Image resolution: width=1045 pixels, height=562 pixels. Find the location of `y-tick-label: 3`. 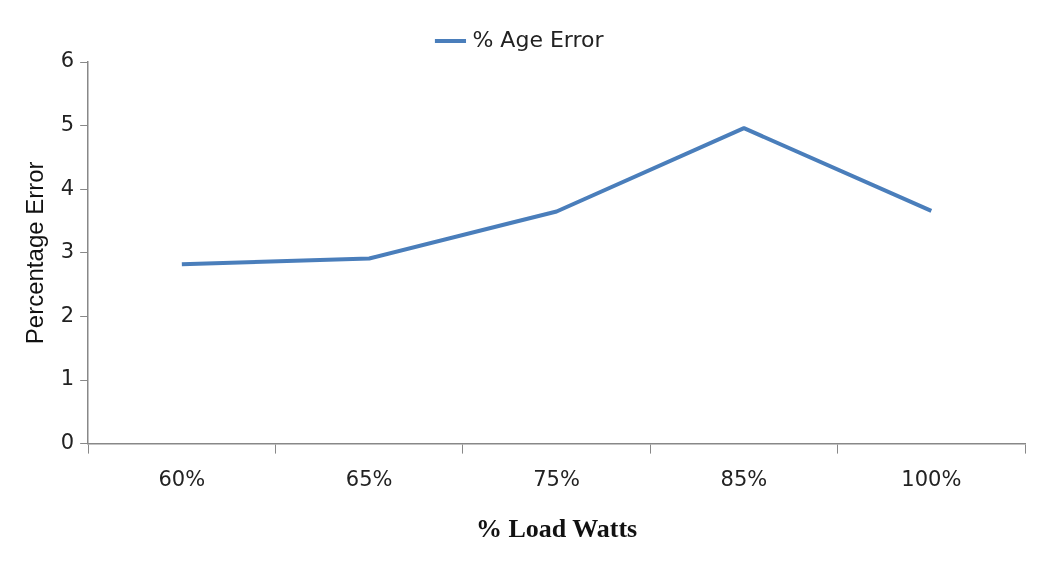

y-tick-label: 3 is located at coordinates (67, 251).